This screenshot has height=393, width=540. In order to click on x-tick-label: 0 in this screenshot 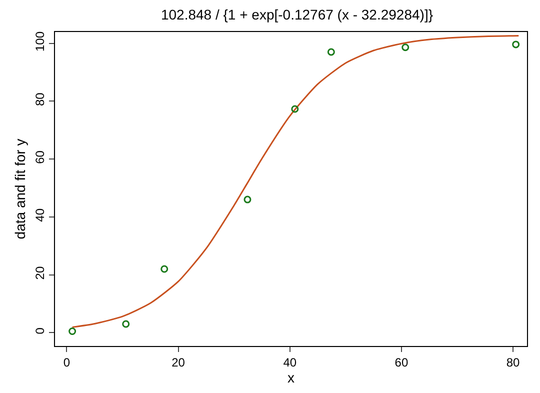, I will do `click(66, 362)`.